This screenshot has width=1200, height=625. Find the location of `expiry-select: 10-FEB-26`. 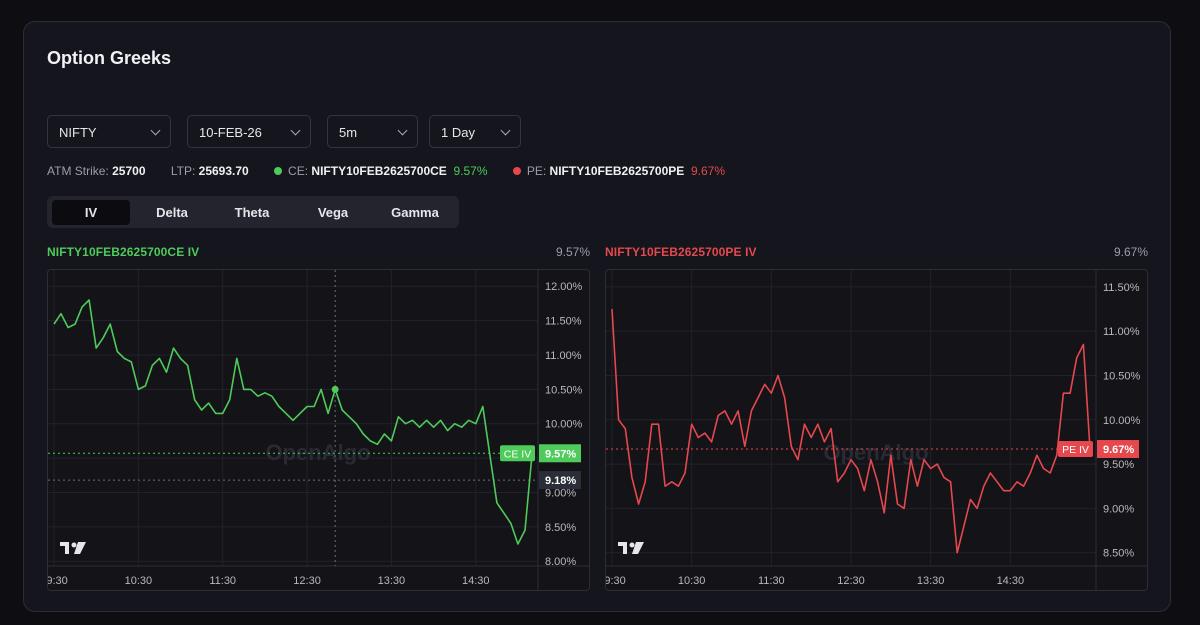

expiry-select: 10-FEB-26 is located at coordinates (249, 131).